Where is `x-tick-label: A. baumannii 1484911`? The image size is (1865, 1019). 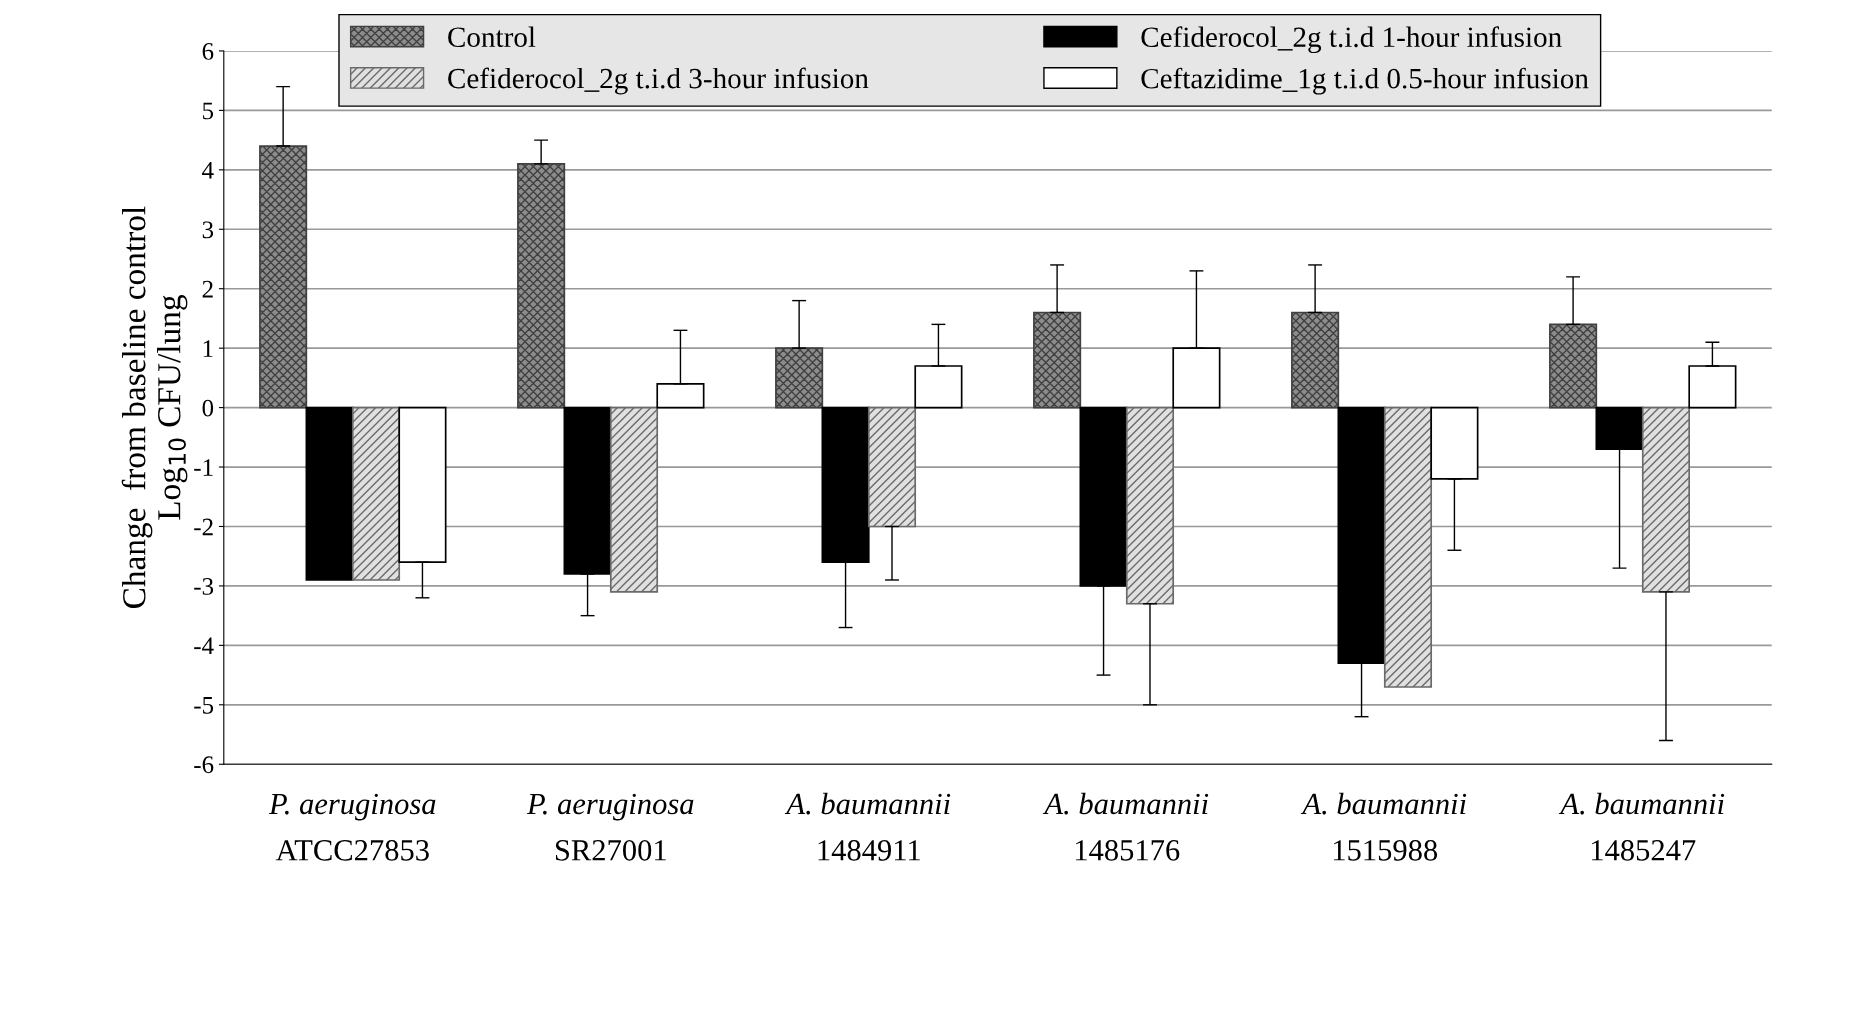 x-tick-label: A. baumannii 1484911 is located at coordinates (867, 826).